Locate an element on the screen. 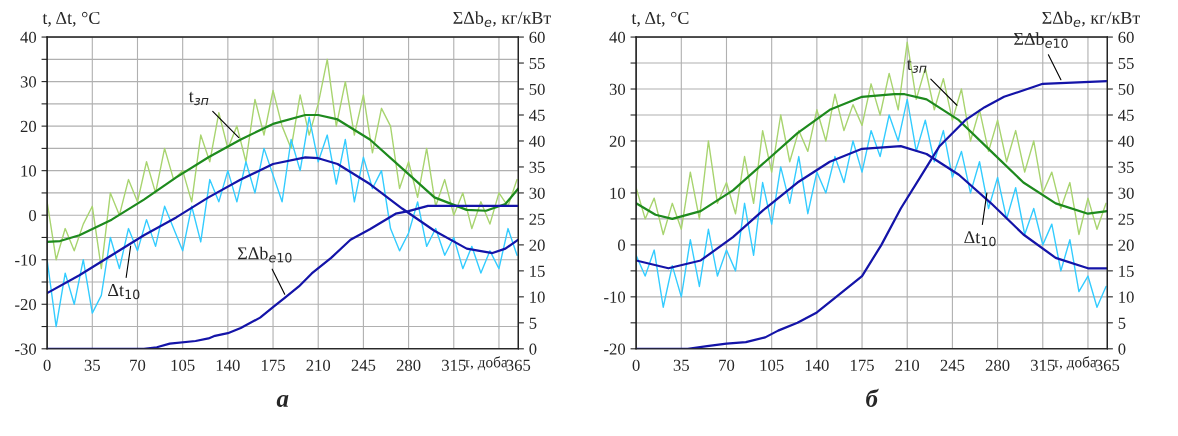 The image size is (1178, 436). text: б is located at coordinates (872, 397).